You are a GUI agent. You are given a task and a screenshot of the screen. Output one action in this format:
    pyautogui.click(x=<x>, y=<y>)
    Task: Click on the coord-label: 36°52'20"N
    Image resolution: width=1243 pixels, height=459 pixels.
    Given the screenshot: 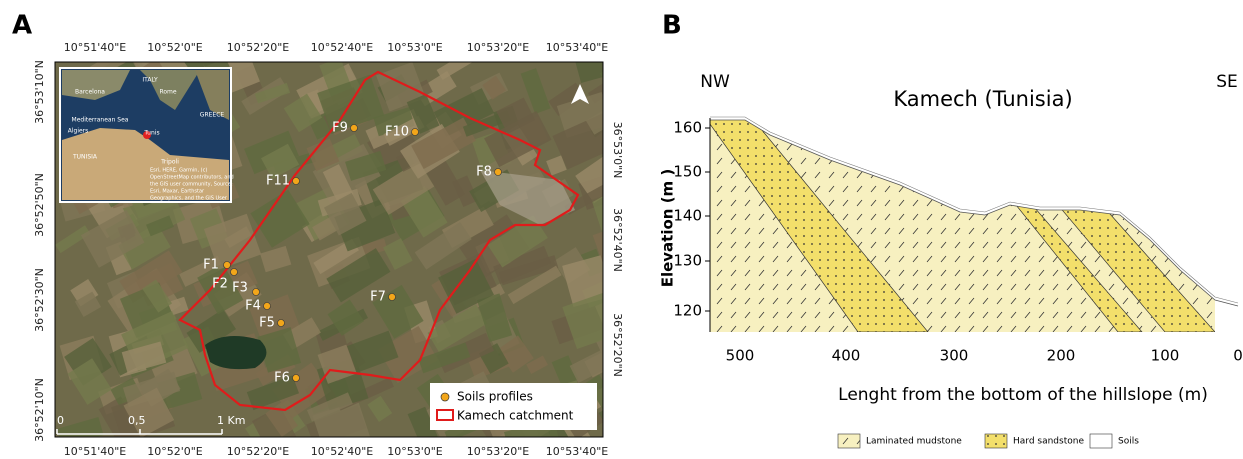 What is the action you would take?
    pyautogui.click(x=617, y=345)
    